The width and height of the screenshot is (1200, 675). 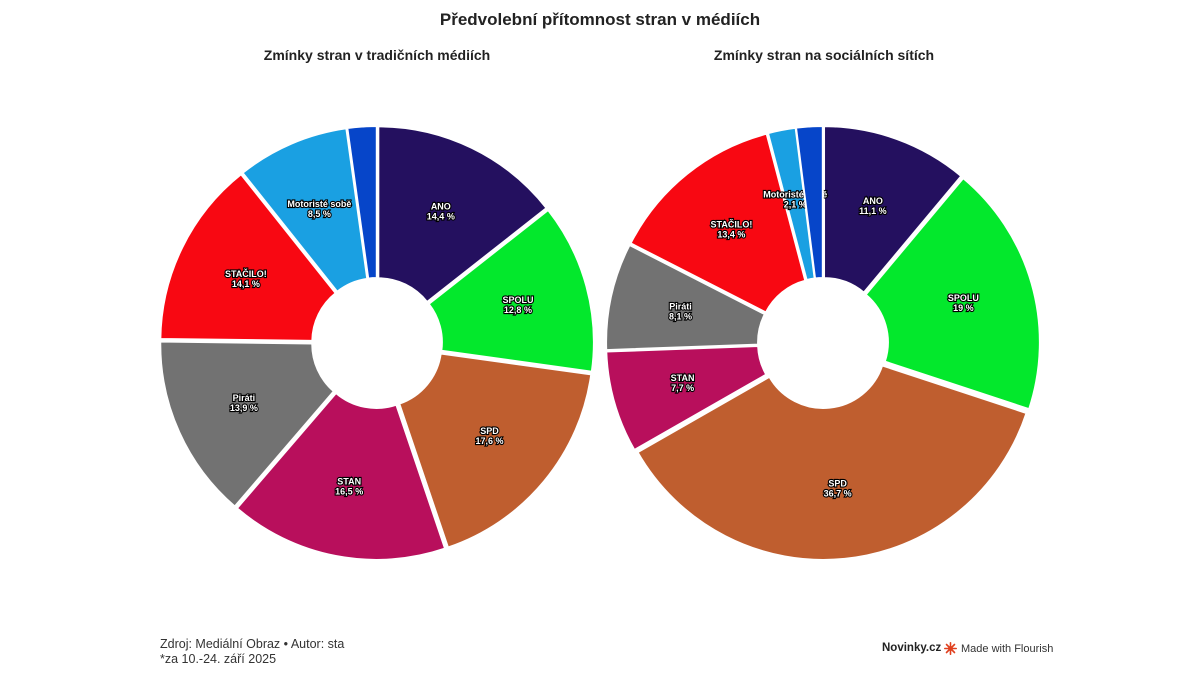 What do you see at coordinates (319, 204) in the screenshot?
I see `slice-label-motoriste-sobe: Motoristé sobě` at bounding box center [319, 204].